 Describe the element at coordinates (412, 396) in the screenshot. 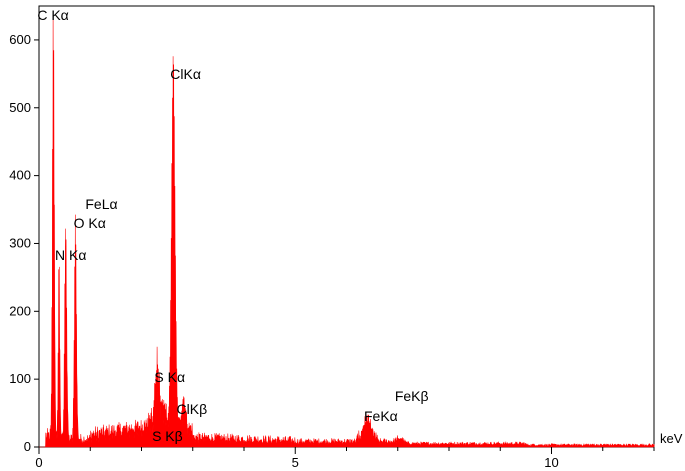

I see `peak-label: FeKβ` at that location.